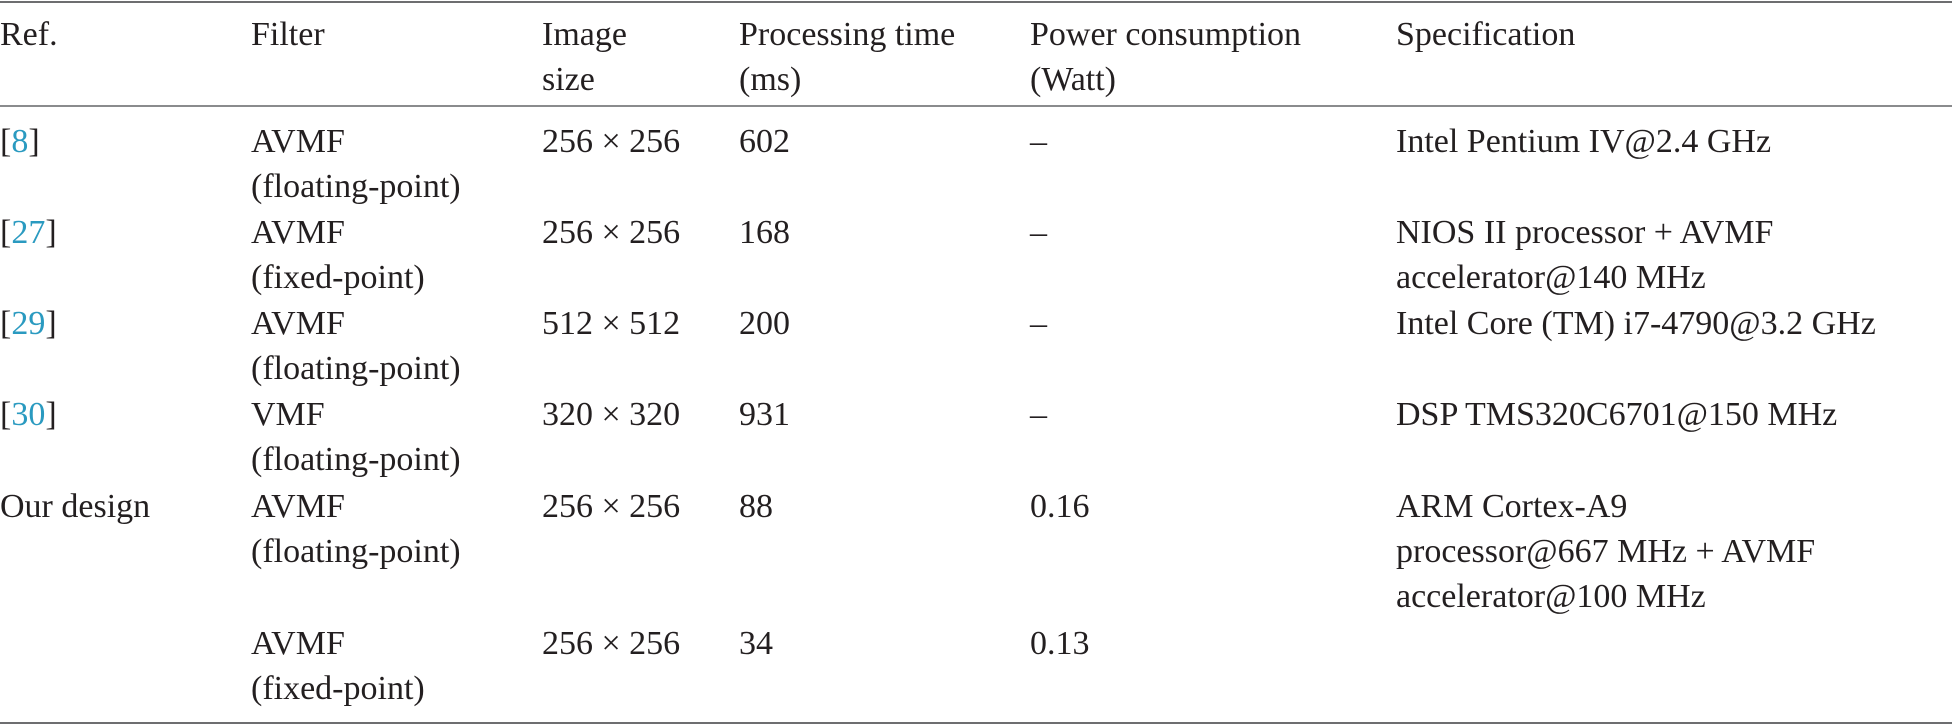 Image resolution: width=1952 pixels, height=725 pixels. Describe the element at coordinates (338, 688) in the screenshot. I see `row-6-filter-line2: (fixed-point)` at that location.